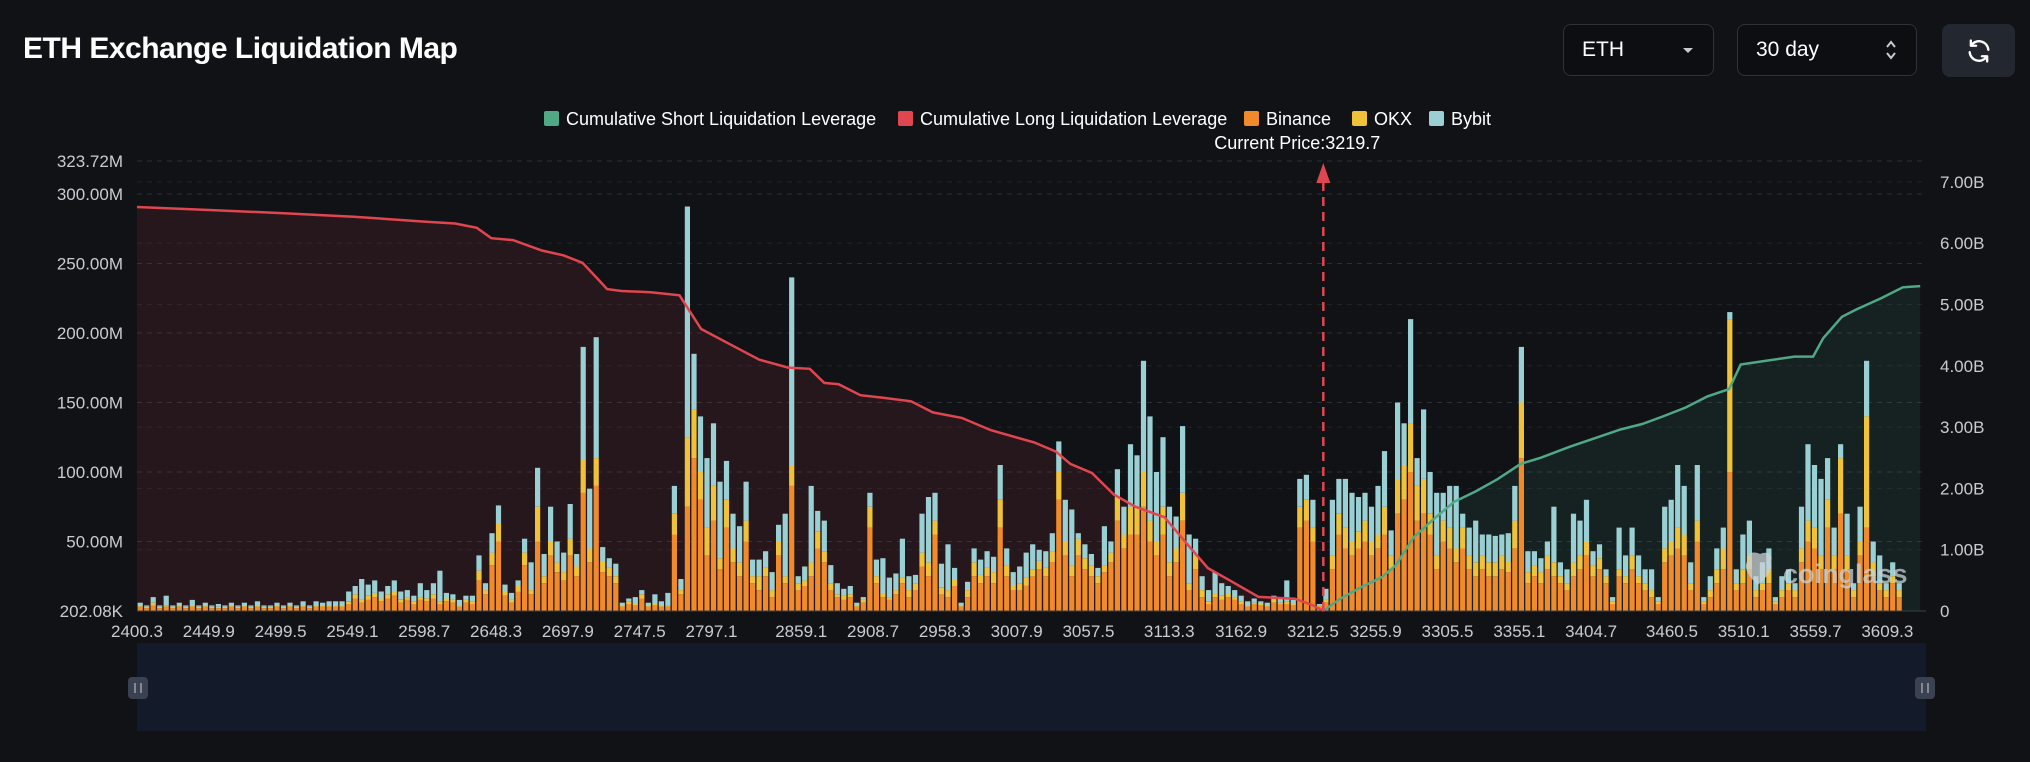  What do you see at coordinates (94, 541) in the screenshot?
I see `y-left-tick-label: 50.00M` at bounding box center [94, 541].